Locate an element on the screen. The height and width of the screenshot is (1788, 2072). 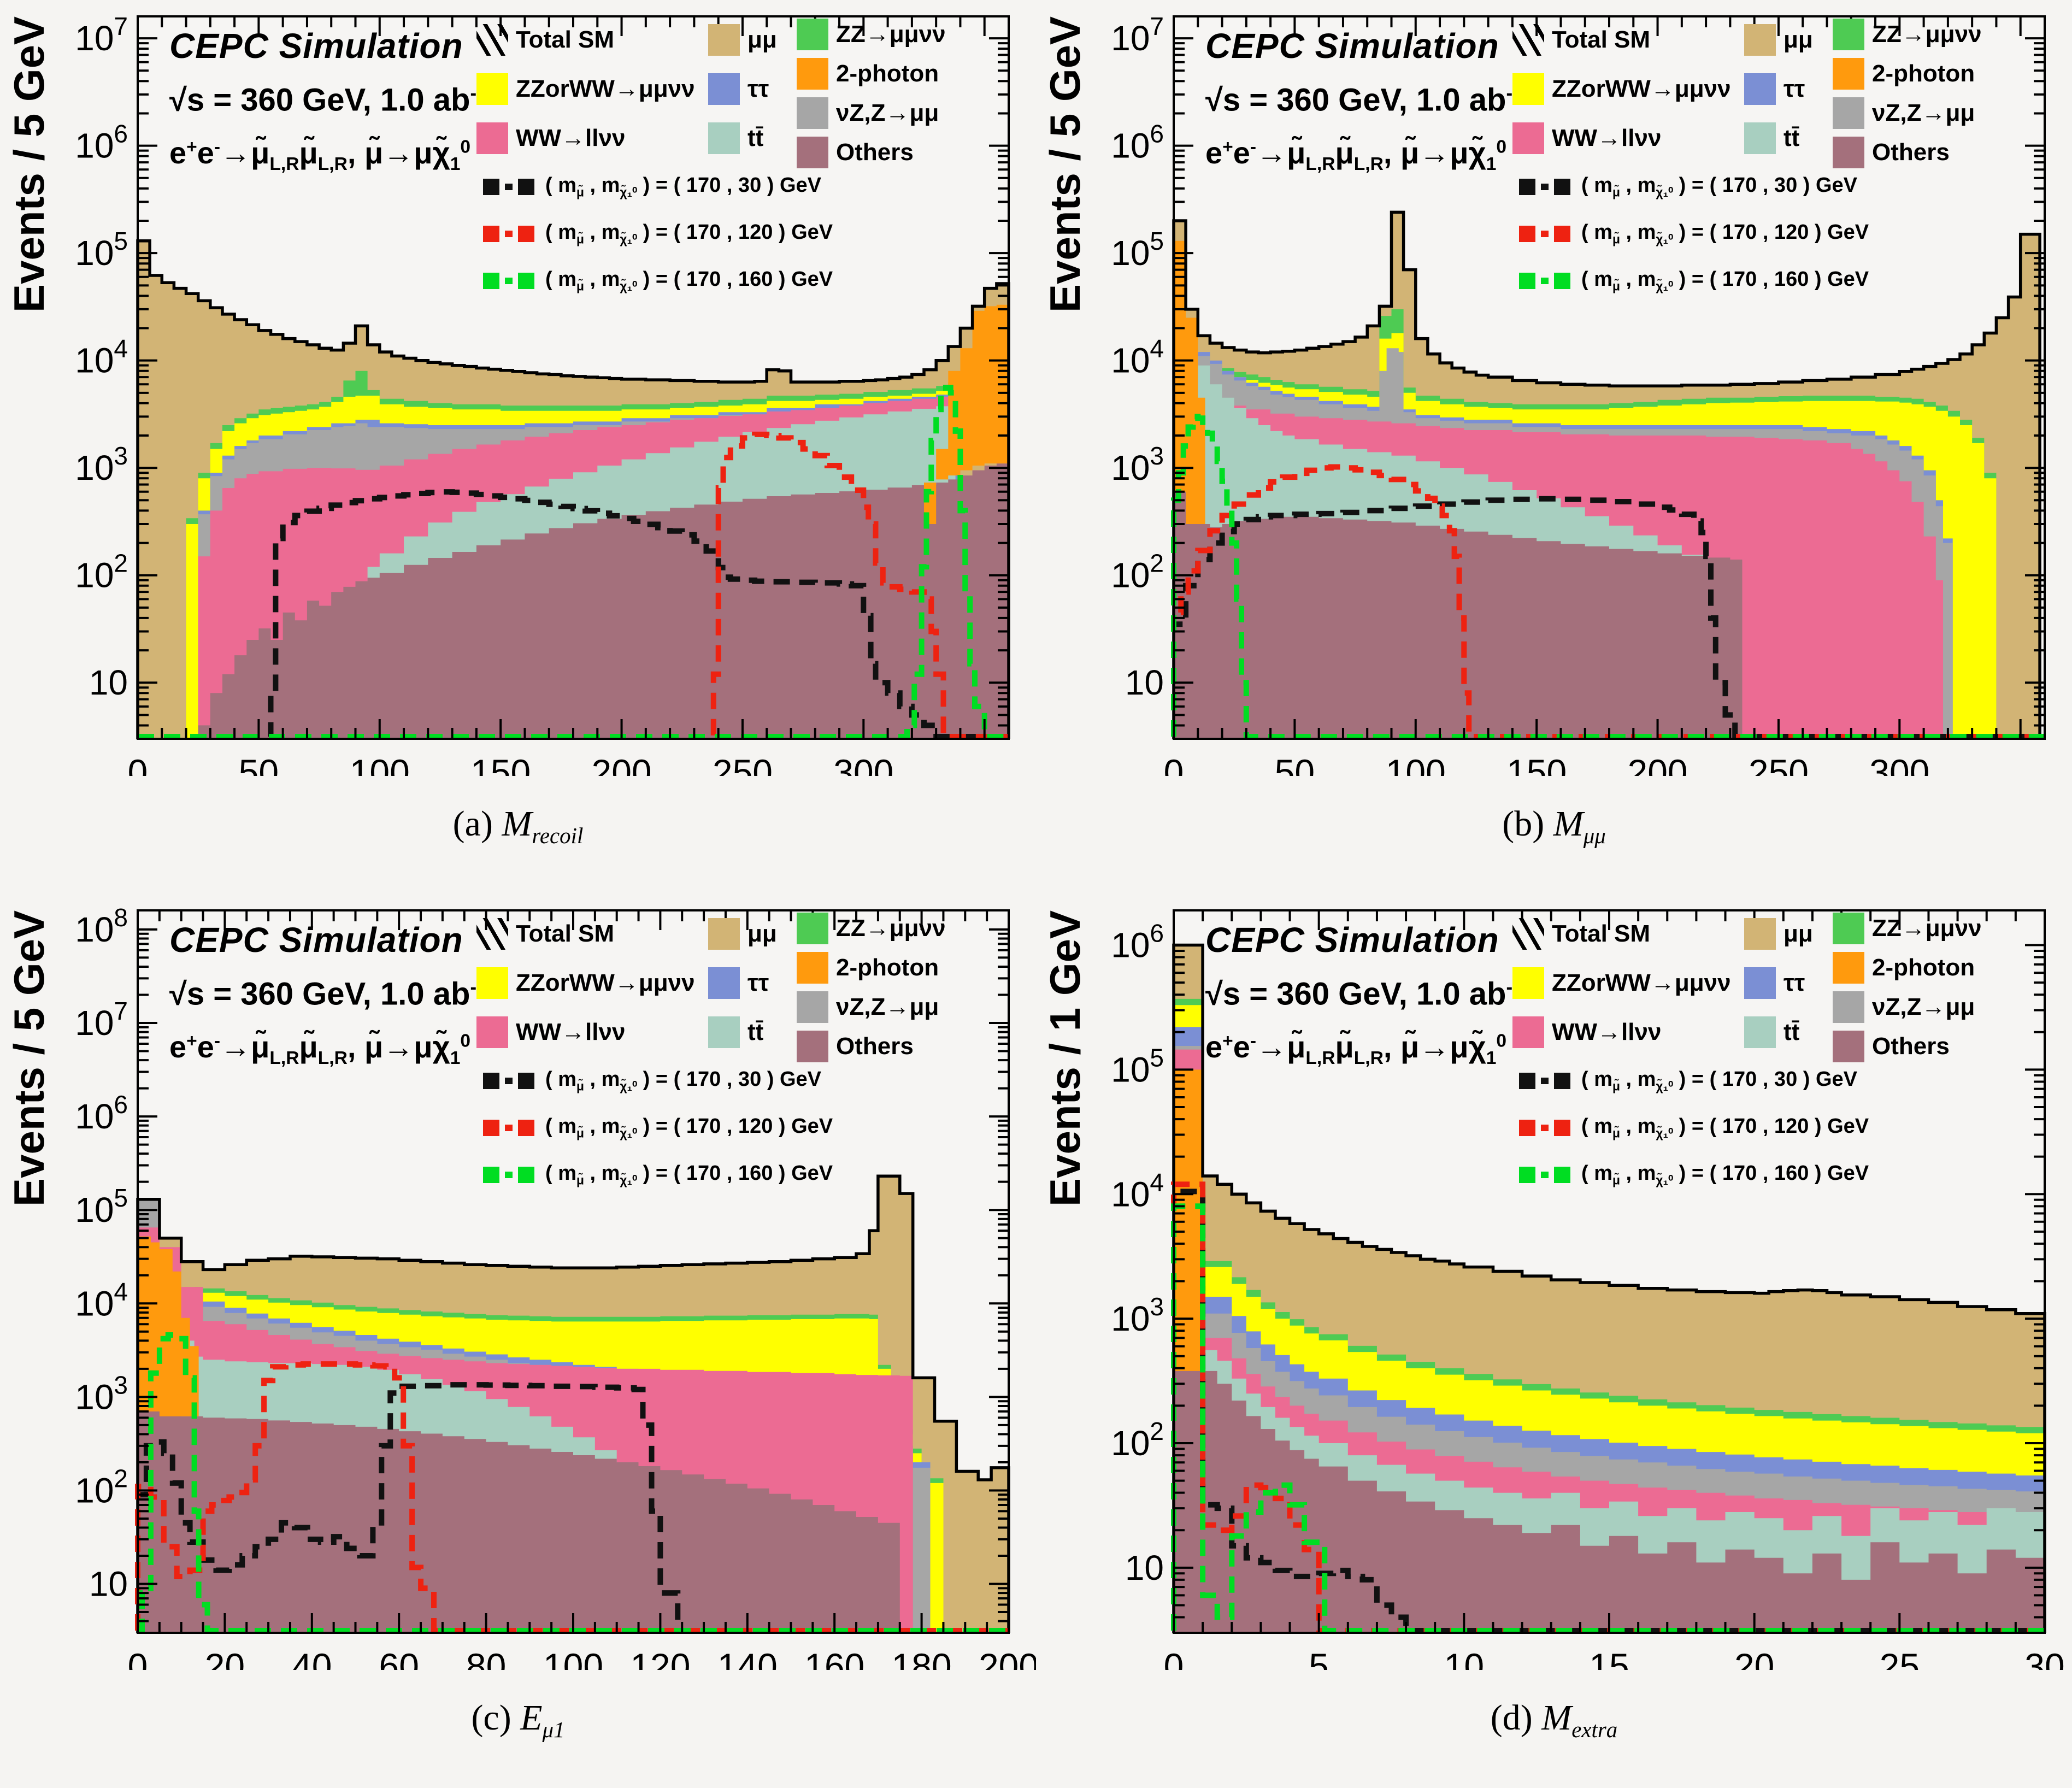
svg-text: 80 is located at coordinates (486, 1658).